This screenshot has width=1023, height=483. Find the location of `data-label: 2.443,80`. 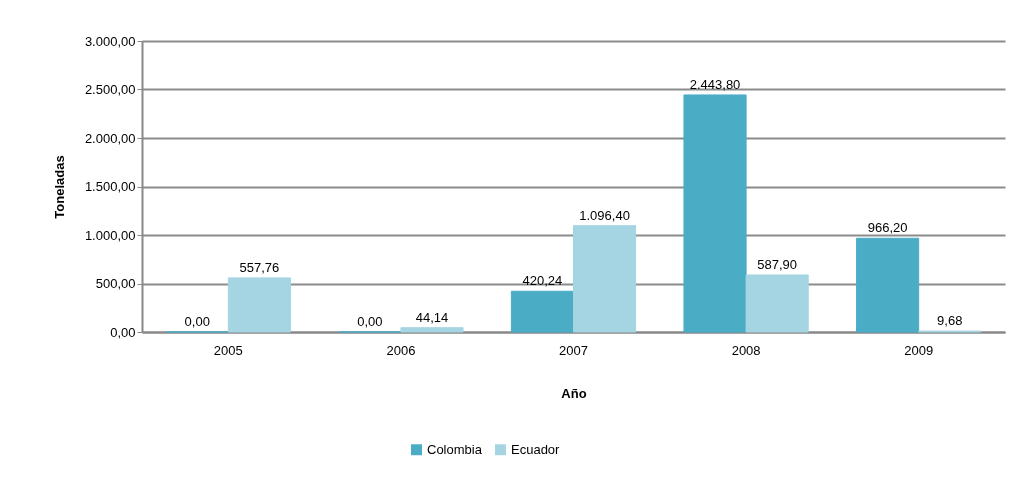

data-label: 2.443,80 is located at coordinates (715, 84).